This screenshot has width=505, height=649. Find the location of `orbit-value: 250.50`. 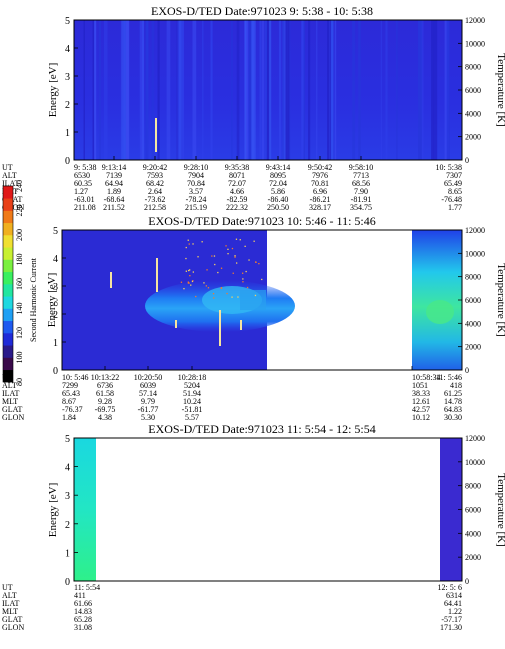

orbit-value: 250.50 is located at coordinates (278, 207).